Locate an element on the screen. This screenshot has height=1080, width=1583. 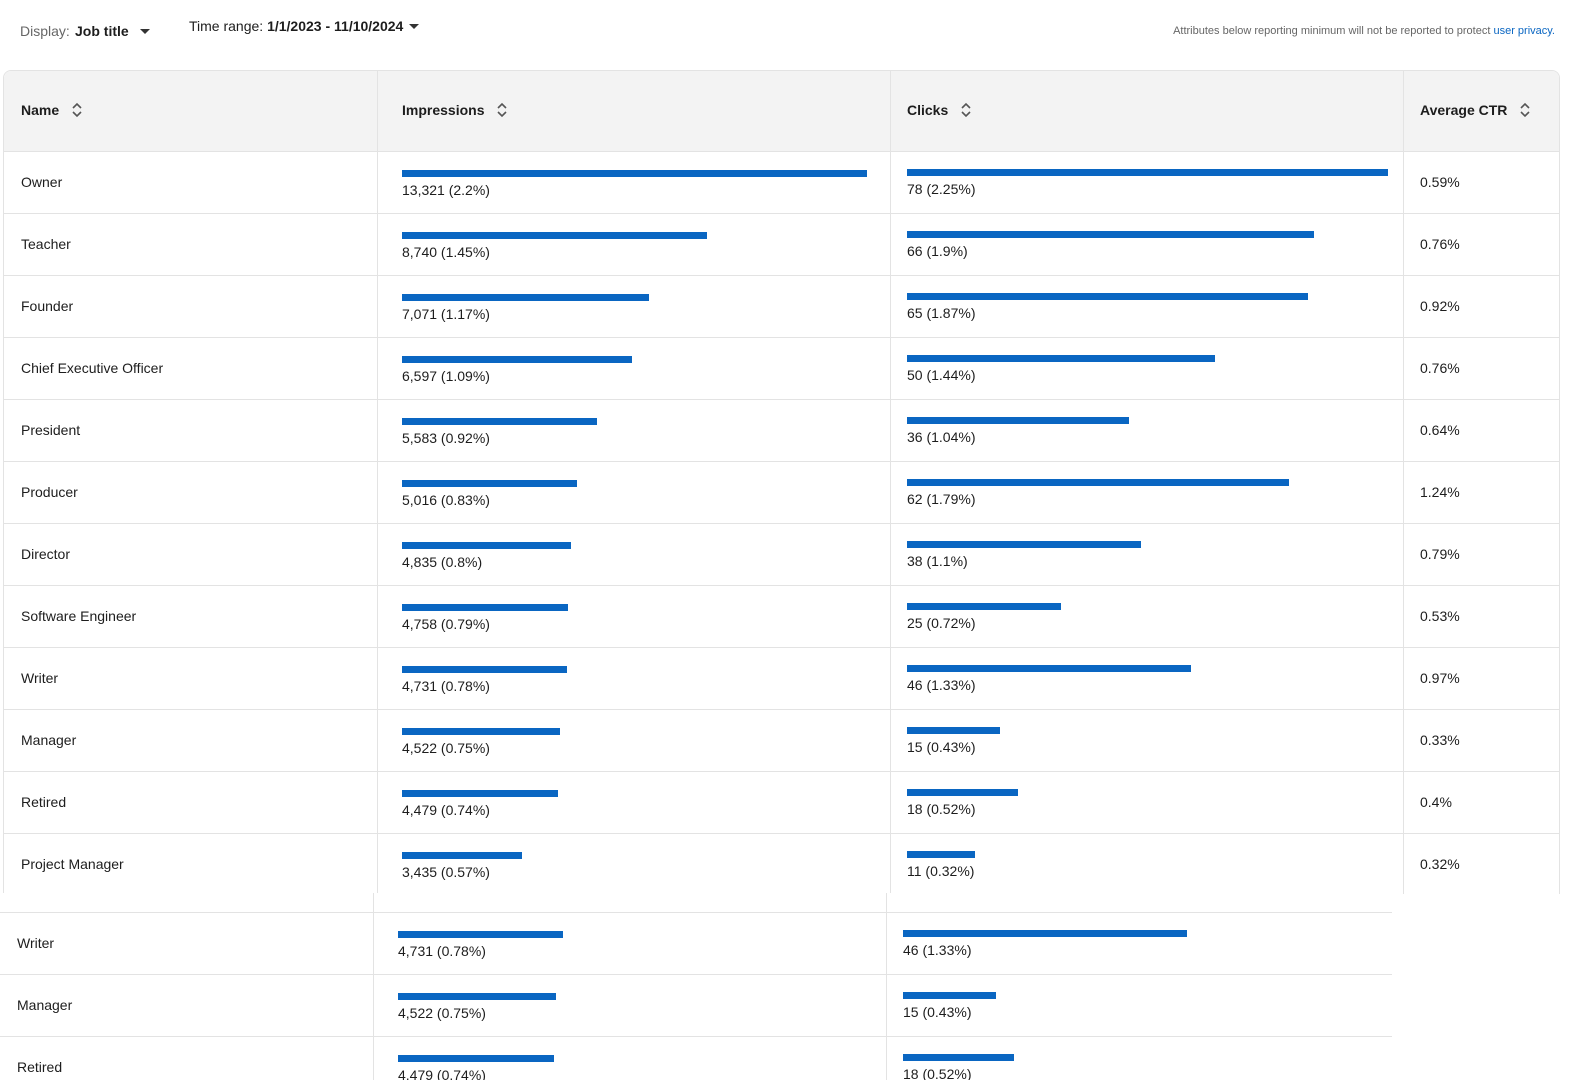
table-row: Director 4,835 (0.8%) 38 (1.1%) 0.79% is located at coordinates (781, 554).